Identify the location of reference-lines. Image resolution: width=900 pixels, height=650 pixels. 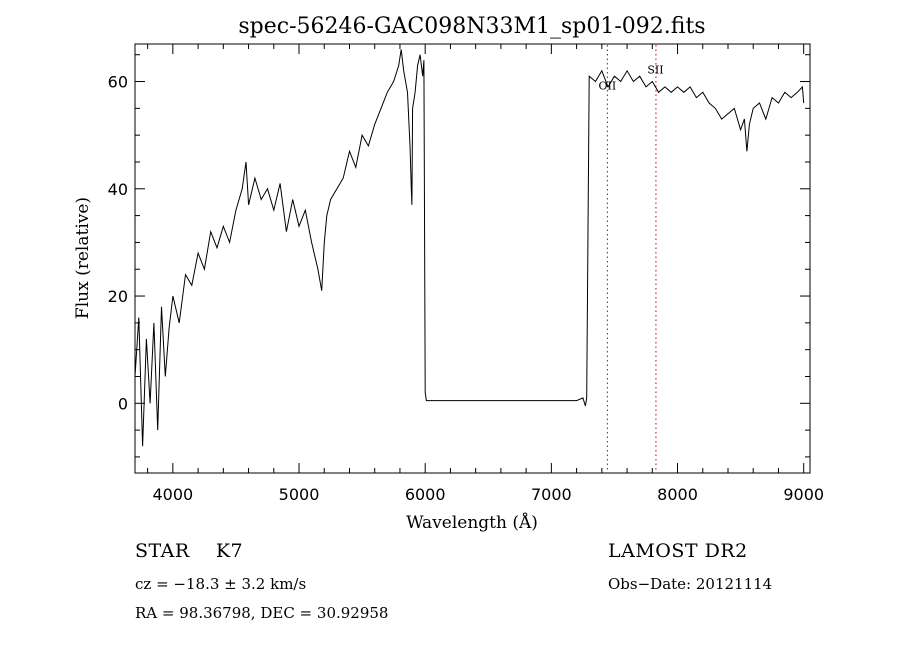
(631, 258).